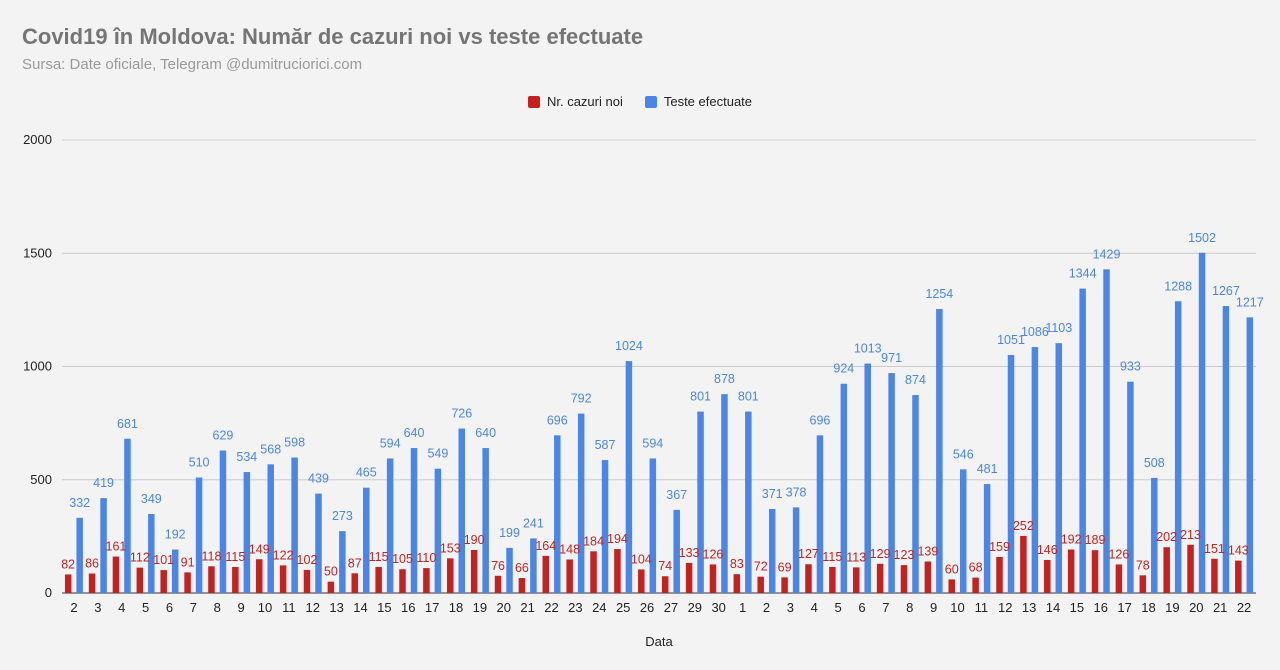 This screenshot has height=670, width=1280. I want to click on x-tick-label: 6, so click(169, 607).